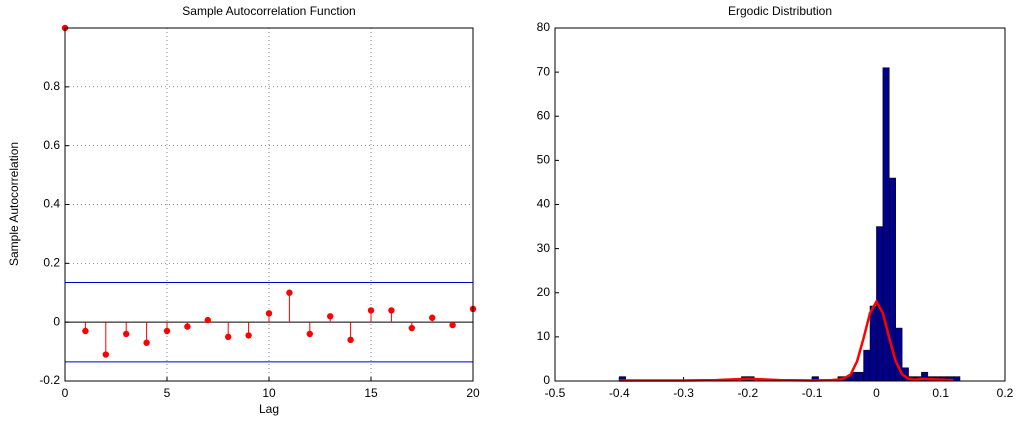  What do you see at coordinates (544, 27) in the screenshot?
I see `y-tick-label: 80` at bounding box center [544, 27].